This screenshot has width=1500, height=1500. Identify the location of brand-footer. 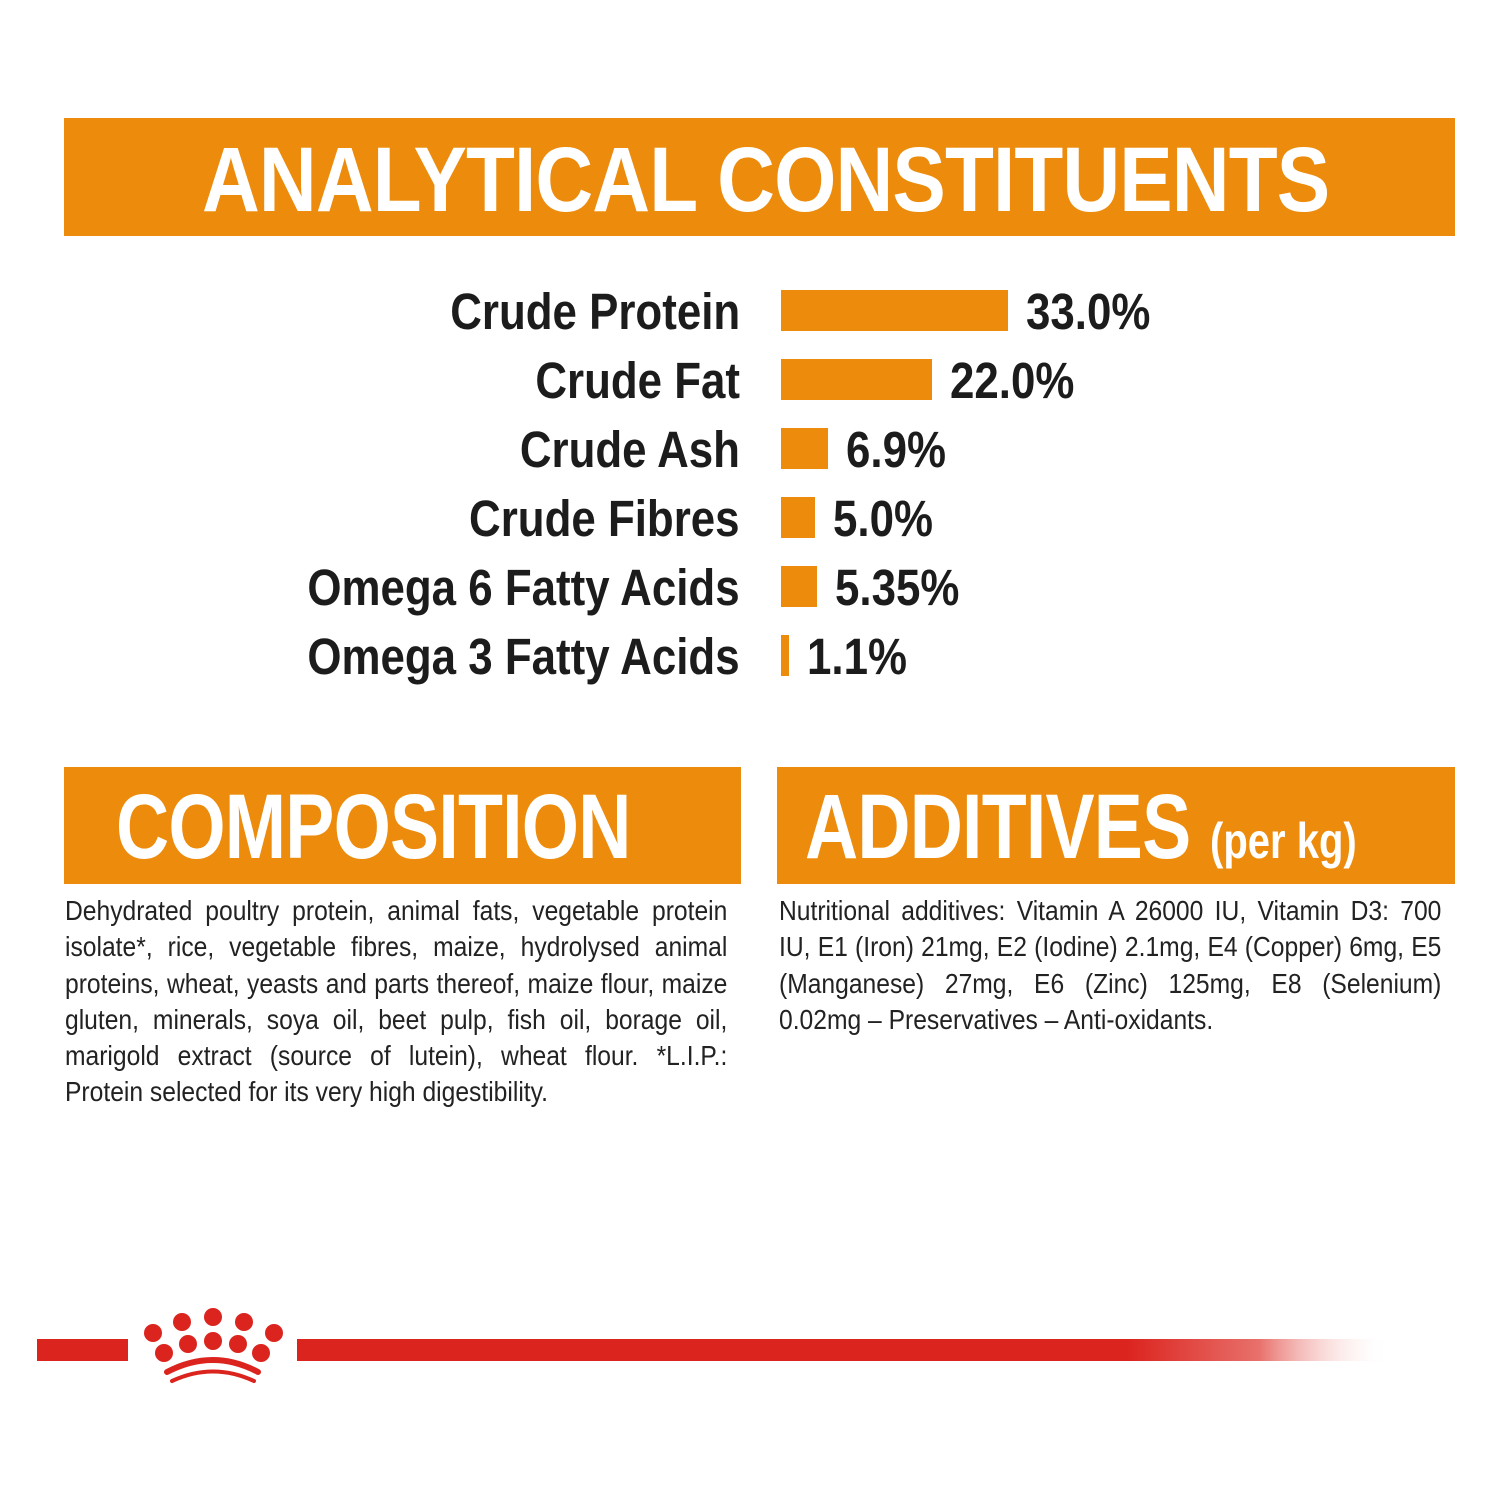
(750, 1350).